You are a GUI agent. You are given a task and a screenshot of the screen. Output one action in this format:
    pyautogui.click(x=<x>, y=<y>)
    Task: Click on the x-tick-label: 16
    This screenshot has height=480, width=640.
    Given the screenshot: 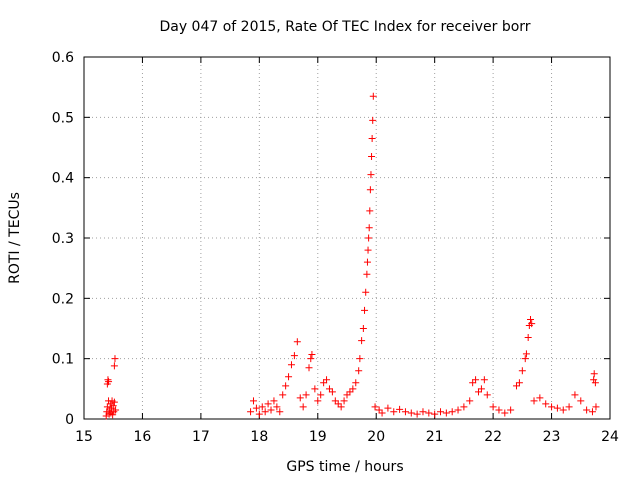 What is the action you would take?
    pyautogui.click(x=143, y=437)
    